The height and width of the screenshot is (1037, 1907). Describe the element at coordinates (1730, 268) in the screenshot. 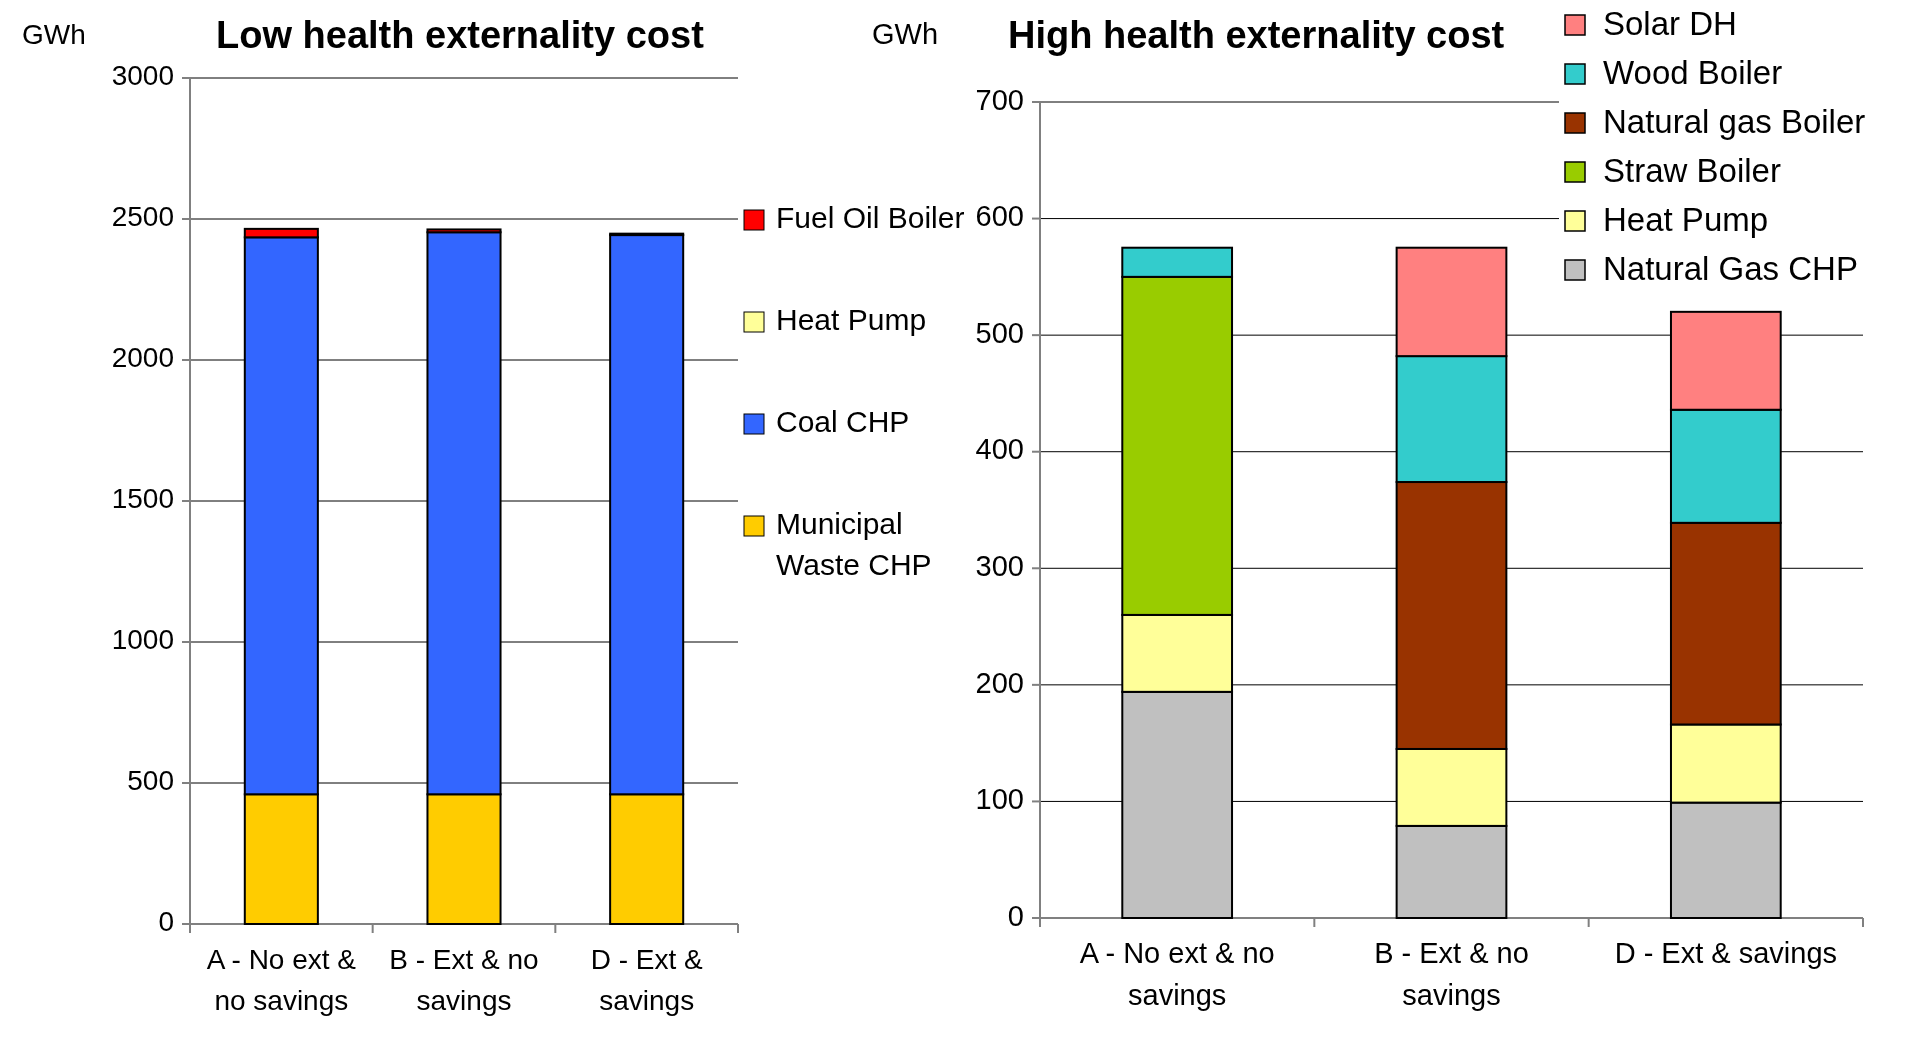

I see `legend-label: Natural Gas CHP` at that location.